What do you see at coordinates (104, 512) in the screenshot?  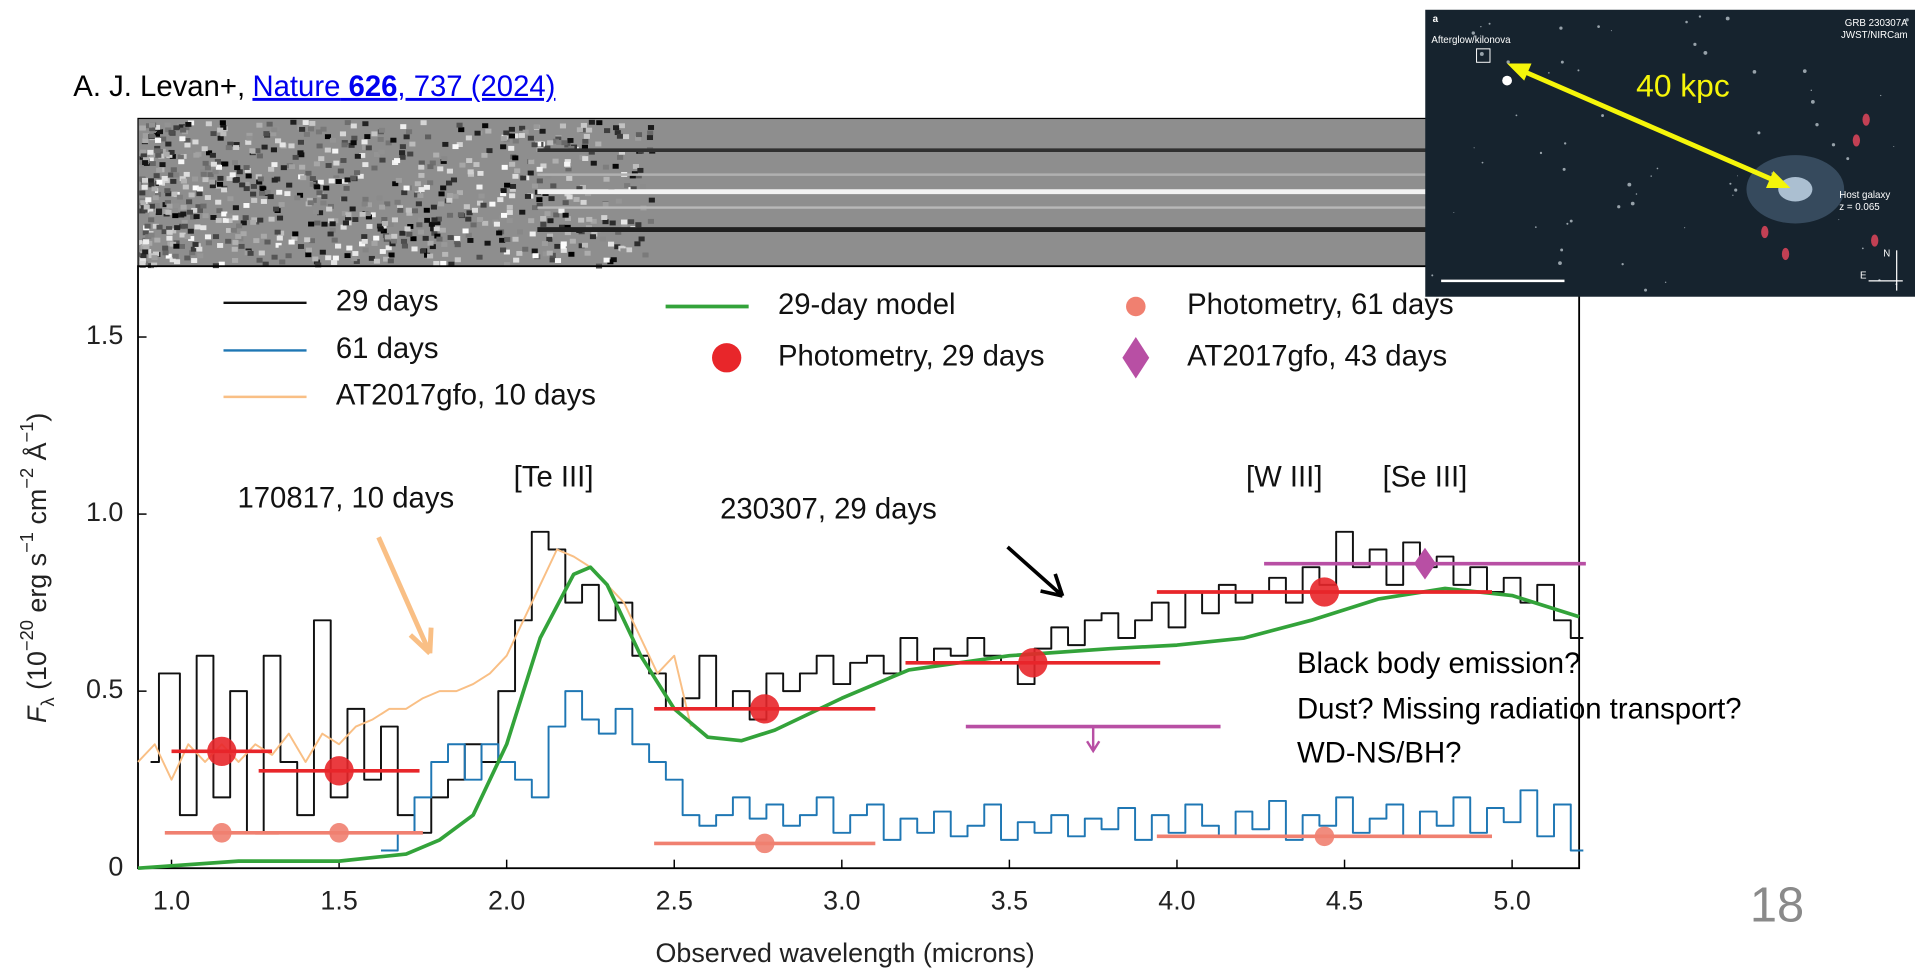 I see `y-tick-label: 1.0` at bounding box center [104, 512].